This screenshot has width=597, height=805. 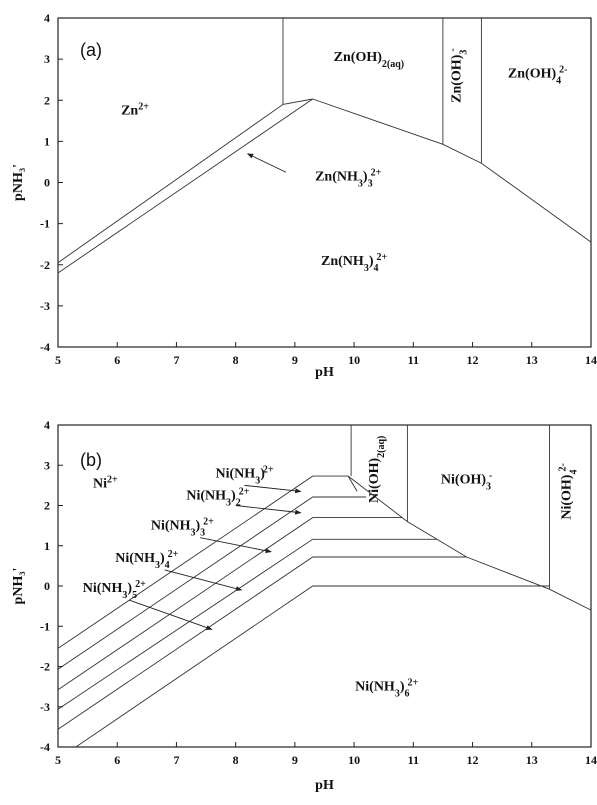 What do you see at coordinates (114, 590) in the screenshot?
I see `species-region-label: Ni(NH3)52+` at bounding box center [114, 590].